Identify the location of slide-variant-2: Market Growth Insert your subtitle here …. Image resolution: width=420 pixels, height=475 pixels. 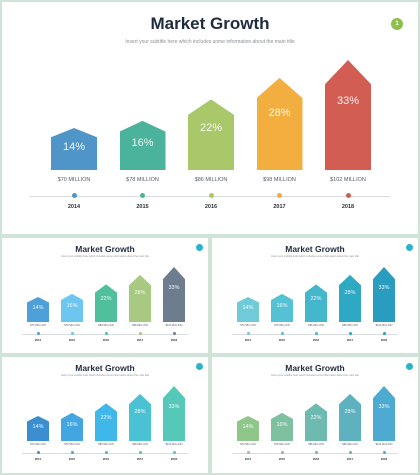
(105, 295).